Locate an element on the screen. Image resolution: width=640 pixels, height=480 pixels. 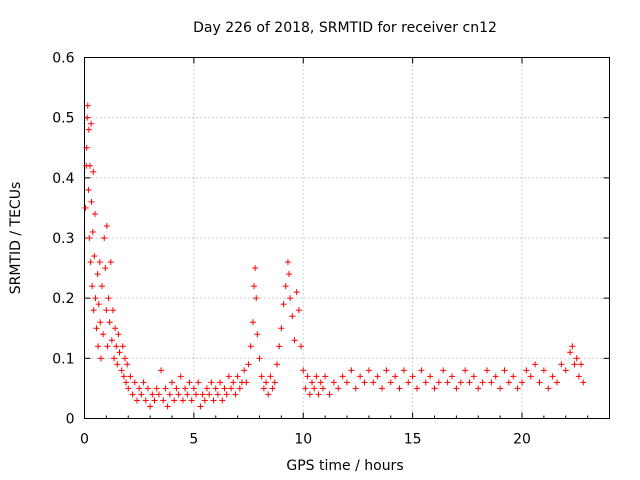
y-axis-label: SRMTID / TECUs is located at coordinates (16, 238).